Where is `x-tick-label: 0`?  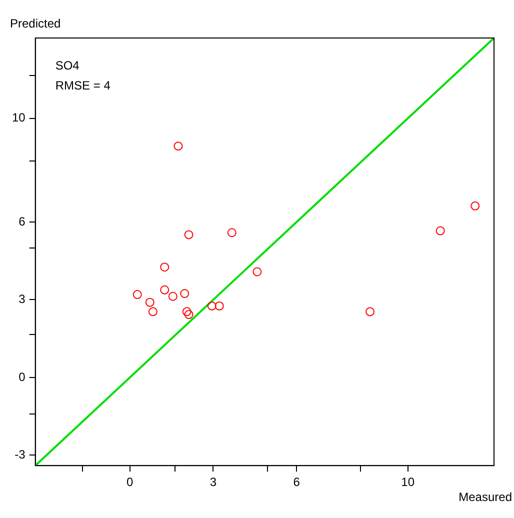
x-tick-label: 0 is located at coordinates (130, 482).